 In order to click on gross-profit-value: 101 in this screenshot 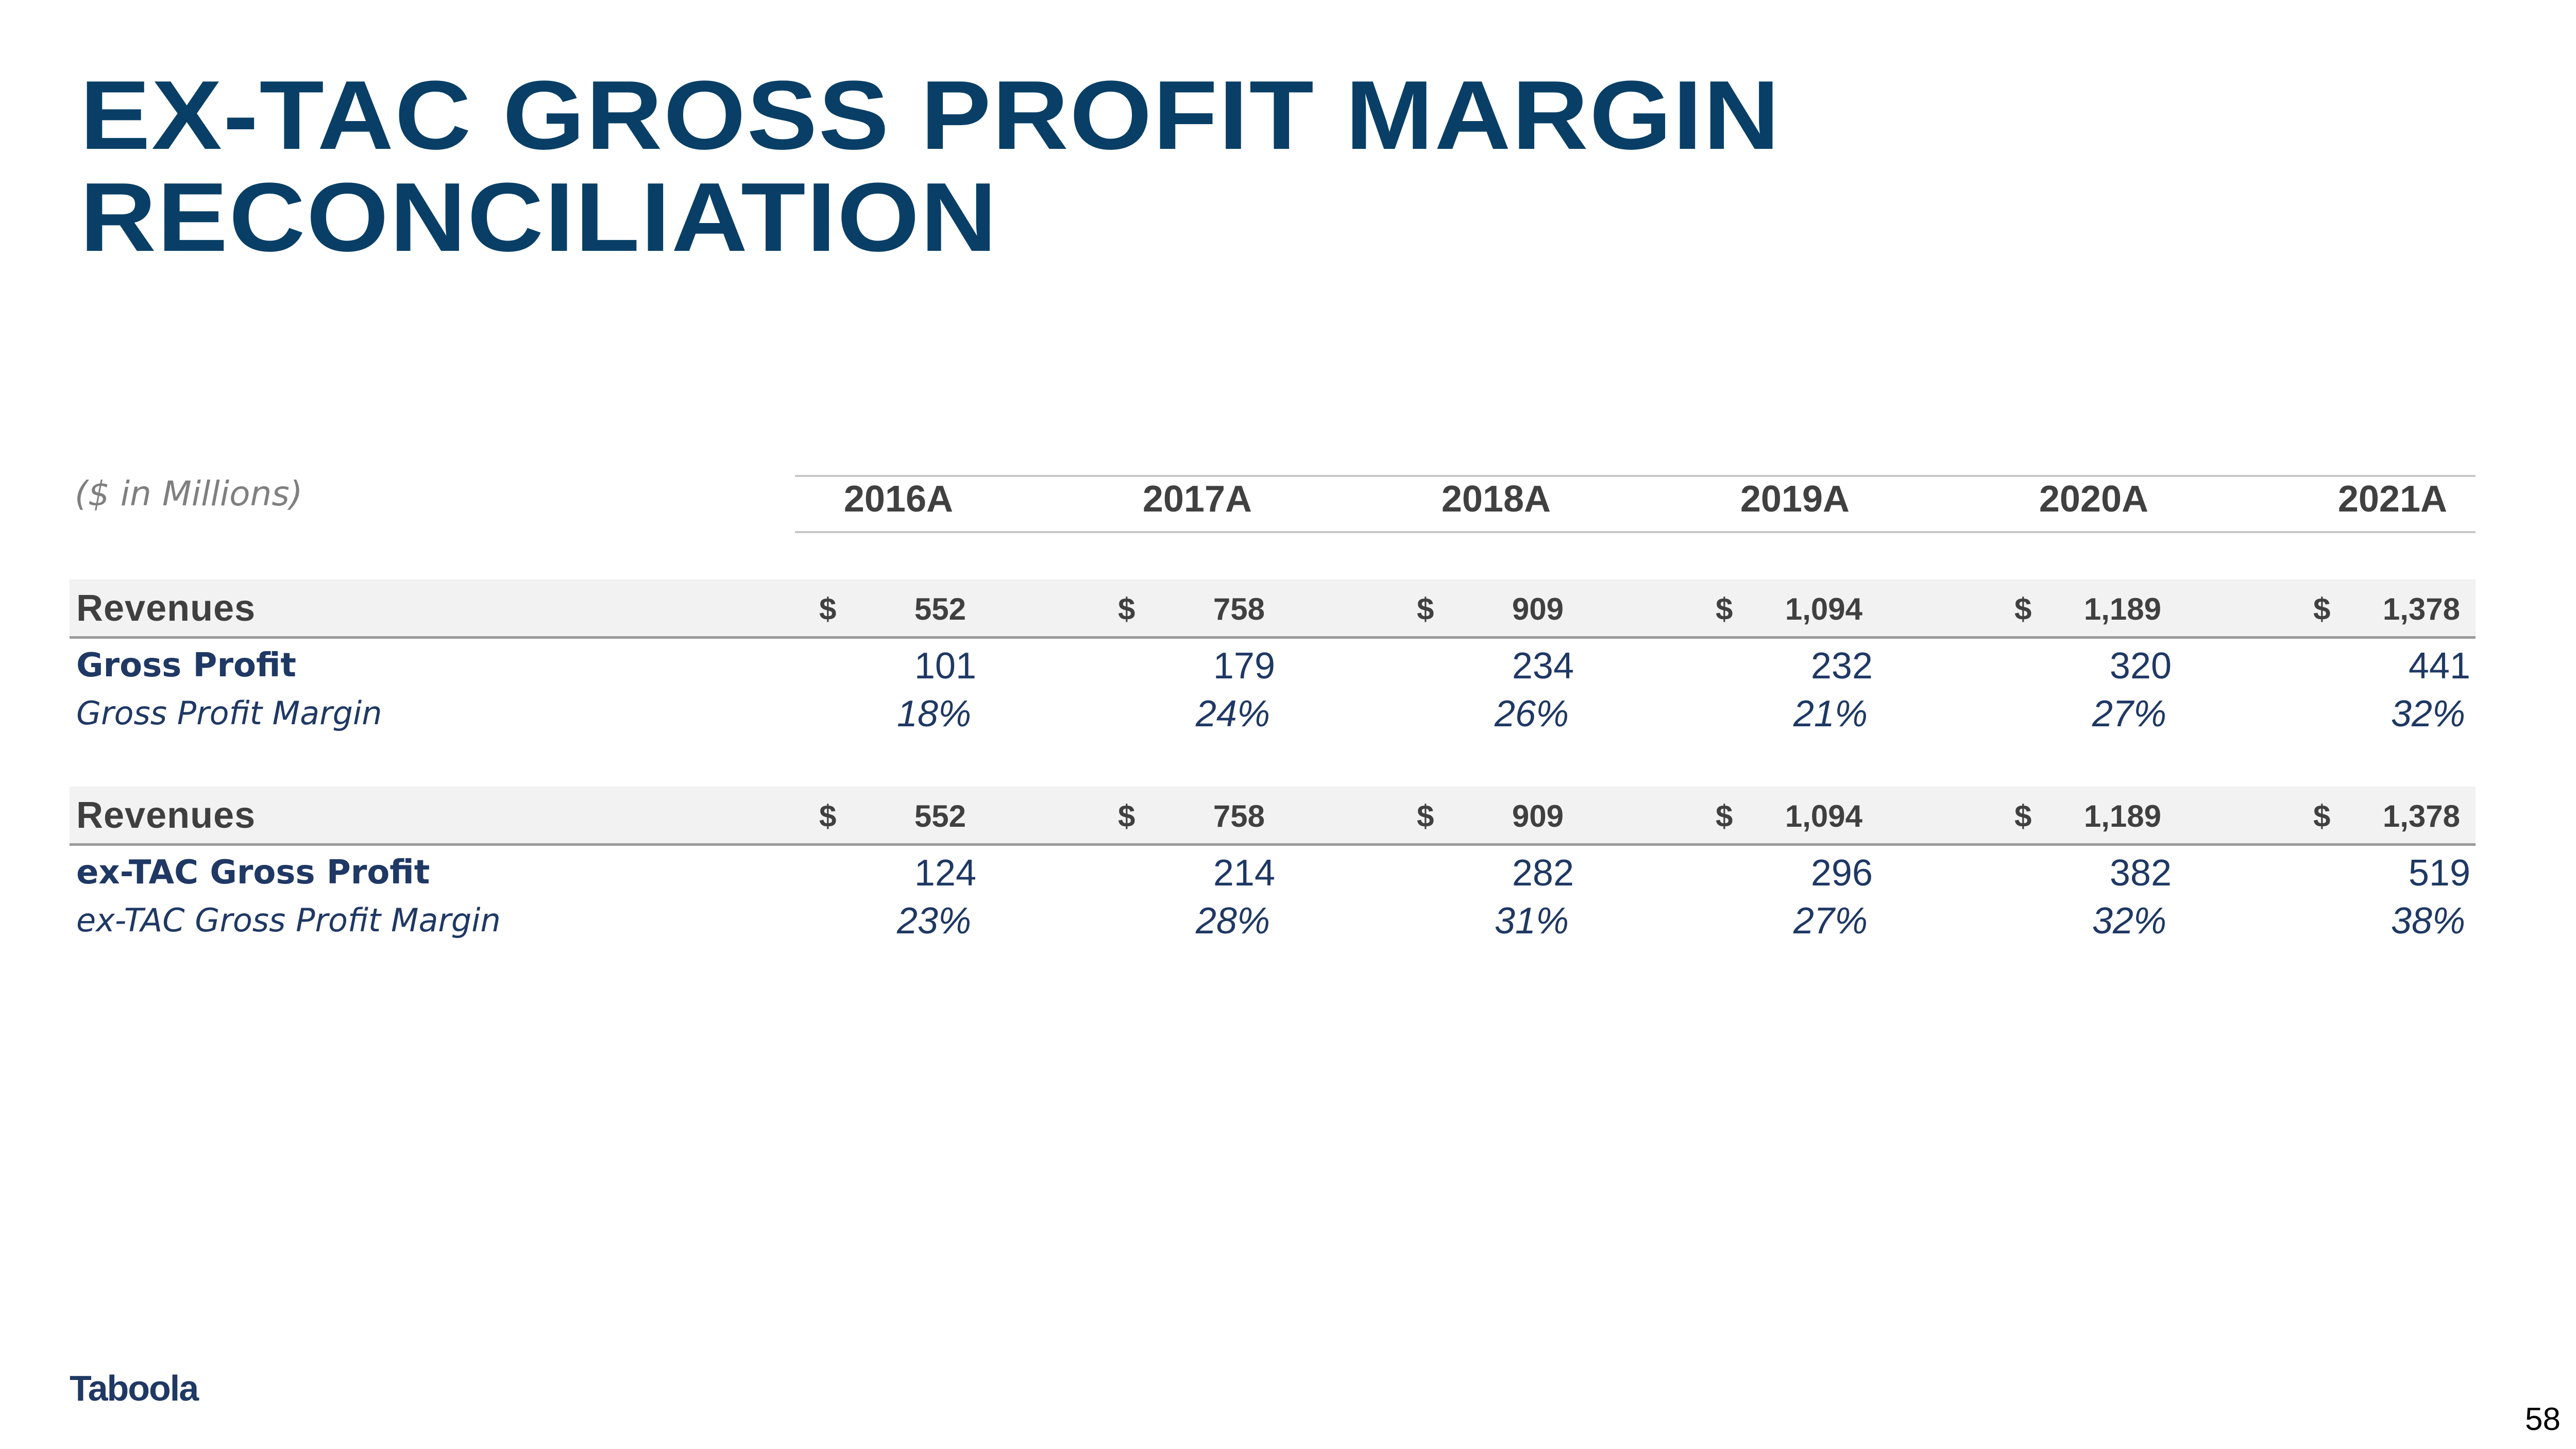, I will do `click(945, 666)`.